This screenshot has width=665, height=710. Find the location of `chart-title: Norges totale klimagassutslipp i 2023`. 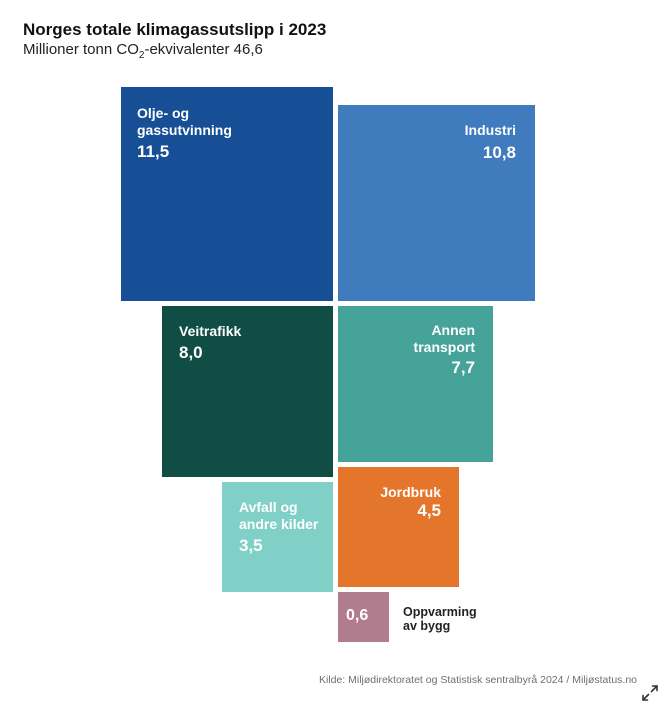

chart-title: Norges totale klimagassutslipp i 2023 is located at coordinates (175, 29).